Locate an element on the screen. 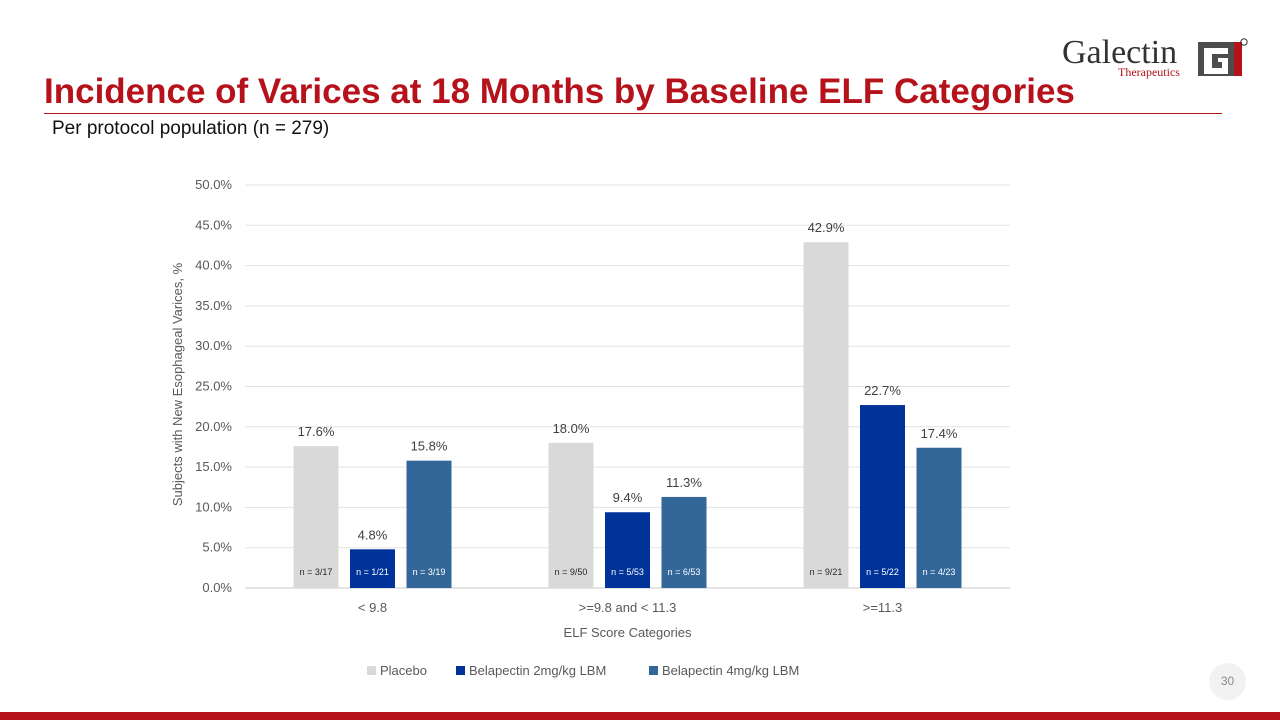 The image size is (1280, 720). data-label: 9.4% is located at coordinates (628, 497).